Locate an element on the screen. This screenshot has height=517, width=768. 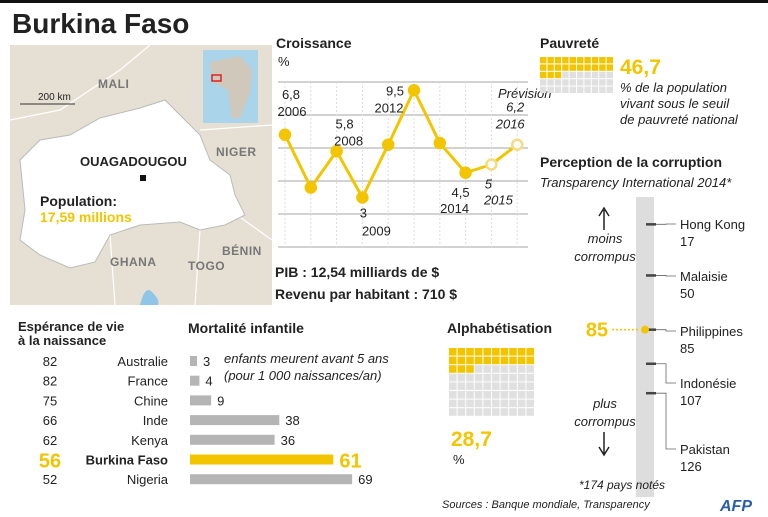
row-label: Australie is located at coordinates (142, 361).